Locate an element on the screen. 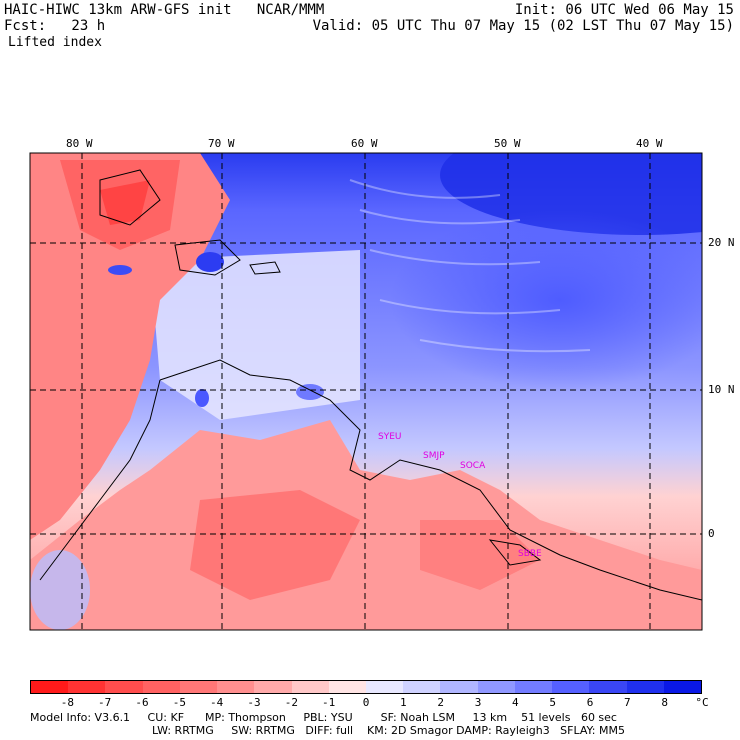 The height and width of the screenshot is (740, 740). colorbar-tick-label: 8 is located at coordinates (664, 702).